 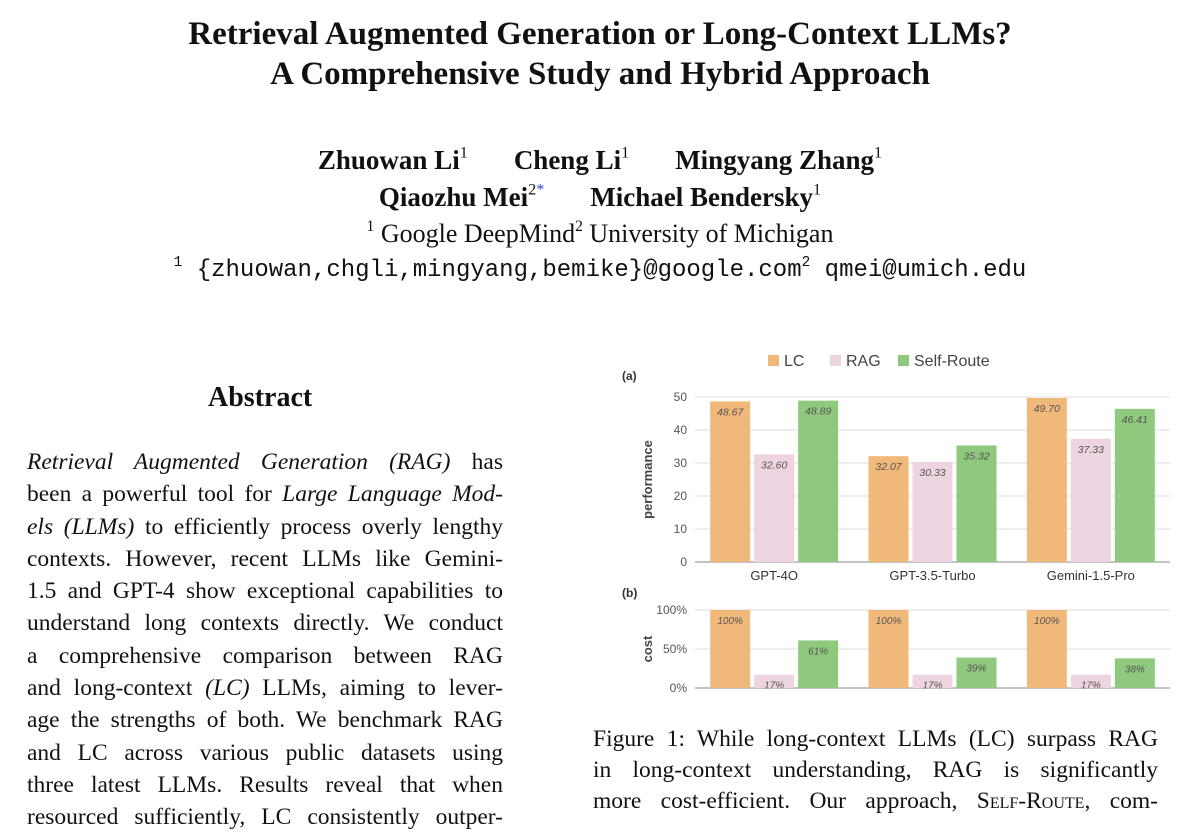 What do you see at coordinates (681, 496) in the screenshot?
I see `y-tick-label: 20` at bounding box center [681, 496].